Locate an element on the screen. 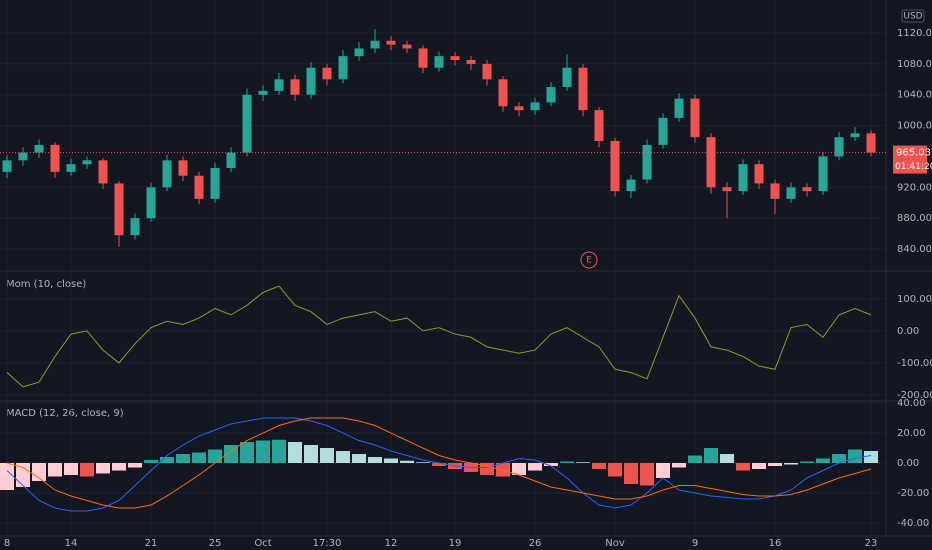  countdown-box is located at coordinates (910, 166).